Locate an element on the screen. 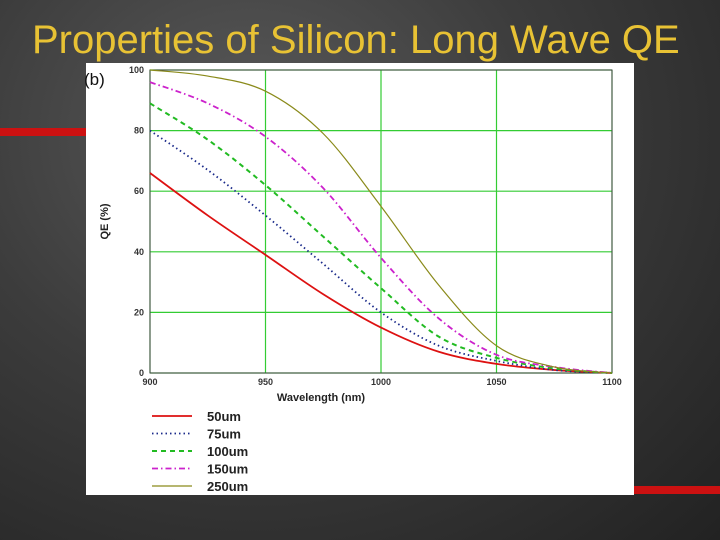  y-axis-label: QE (%) is located at coordinates (105, 221).